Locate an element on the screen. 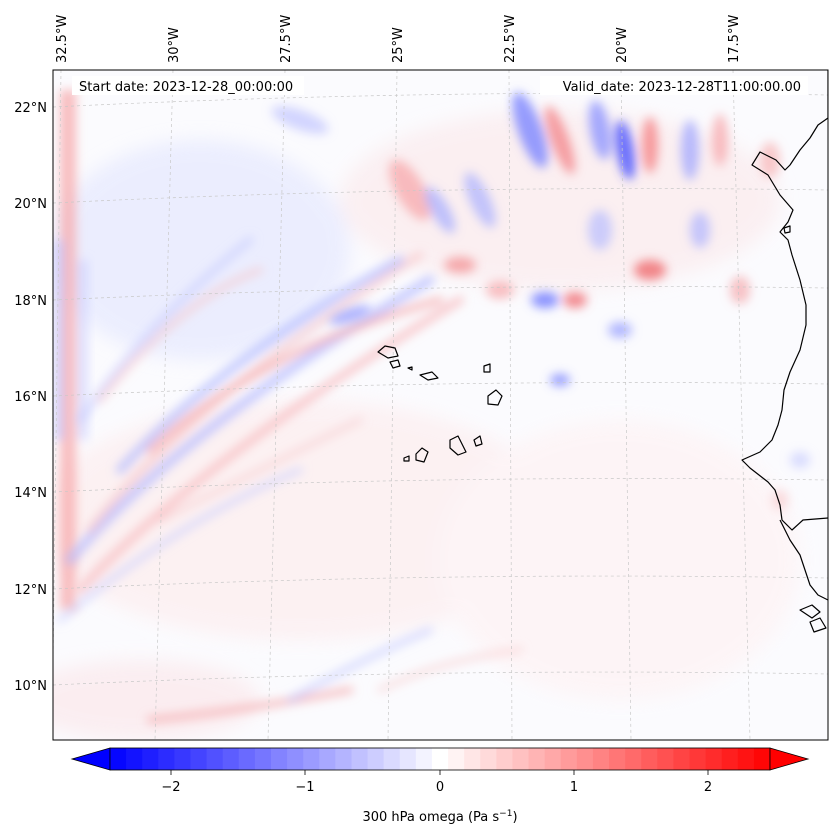 The image size is (837, 839). lat-label: 12°N is located at coordinates (30, 590).